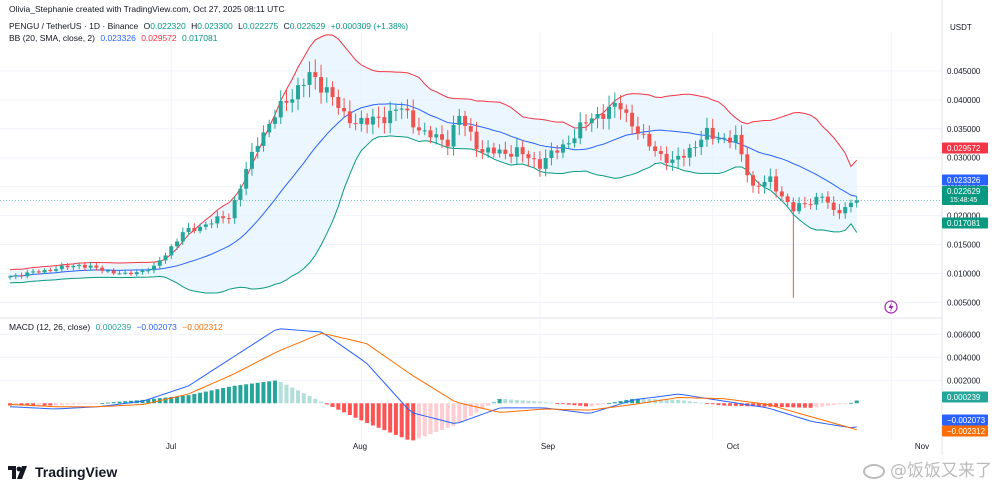 The width and height of the screenshot is (1000, 491). I want to click on tradingview-logo: TradingView, so click(62, 472).